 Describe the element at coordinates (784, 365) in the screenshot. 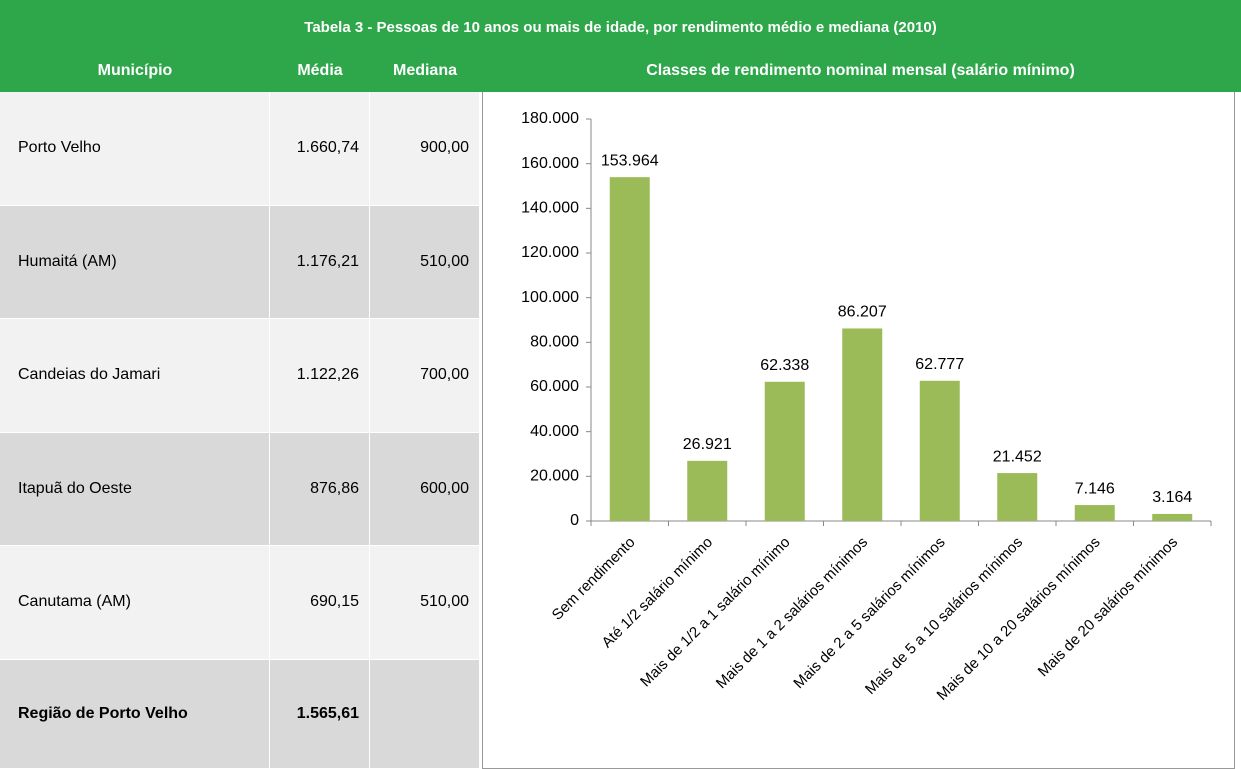

I see `data-label: 62.338` at that location.